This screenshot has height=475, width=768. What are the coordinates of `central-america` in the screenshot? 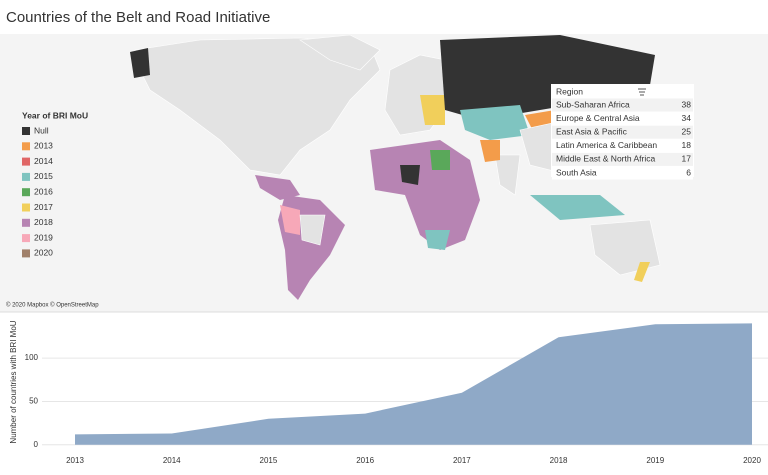 It's located at (277, 187).